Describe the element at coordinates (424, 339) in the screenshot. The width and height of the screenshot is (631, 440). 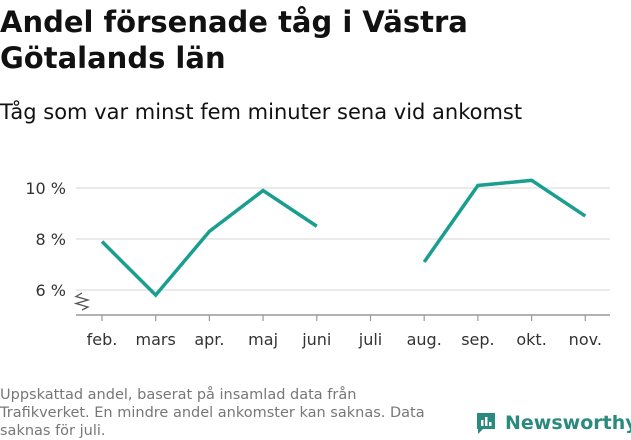
I see `x-tick-label: aug.` at that location.